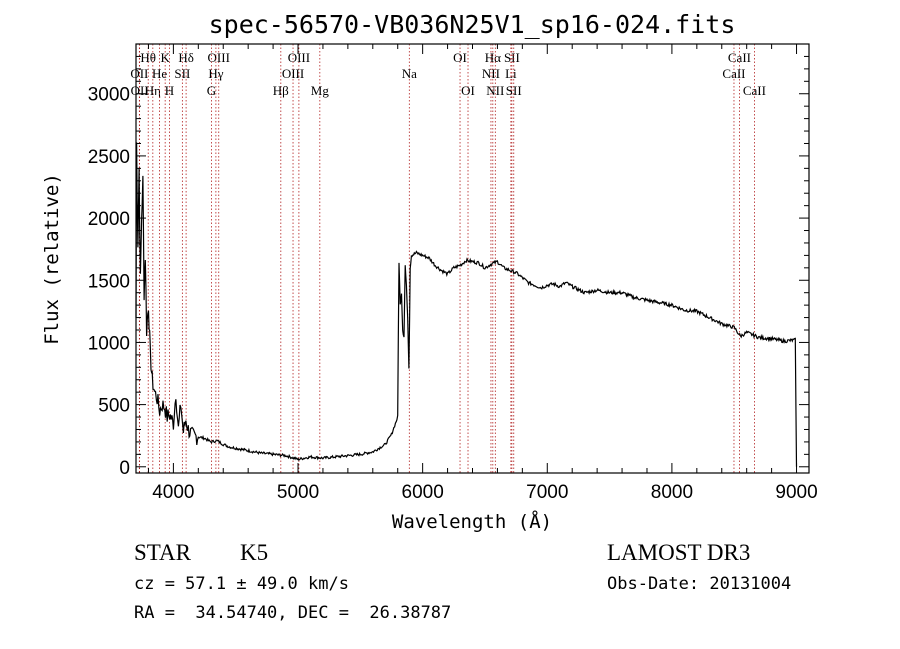 This screenshot has width=900, height=649. Describe the element at coordinates (699, 584) in the screenshot. I see `obs-date-text: Obs-Date: 20131004` at that location.